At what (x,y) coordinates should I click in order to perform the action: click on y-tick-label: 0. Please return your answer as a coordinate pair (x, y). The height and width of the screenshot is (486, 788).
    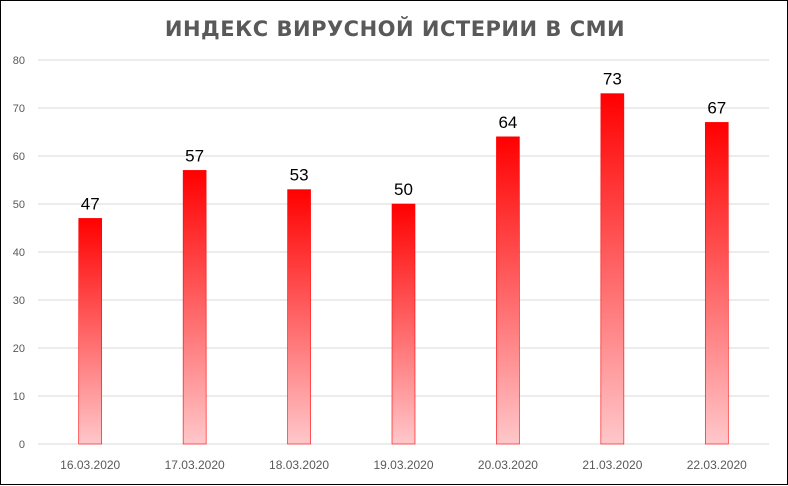
    Looking at the image, I should click on (22, 445).